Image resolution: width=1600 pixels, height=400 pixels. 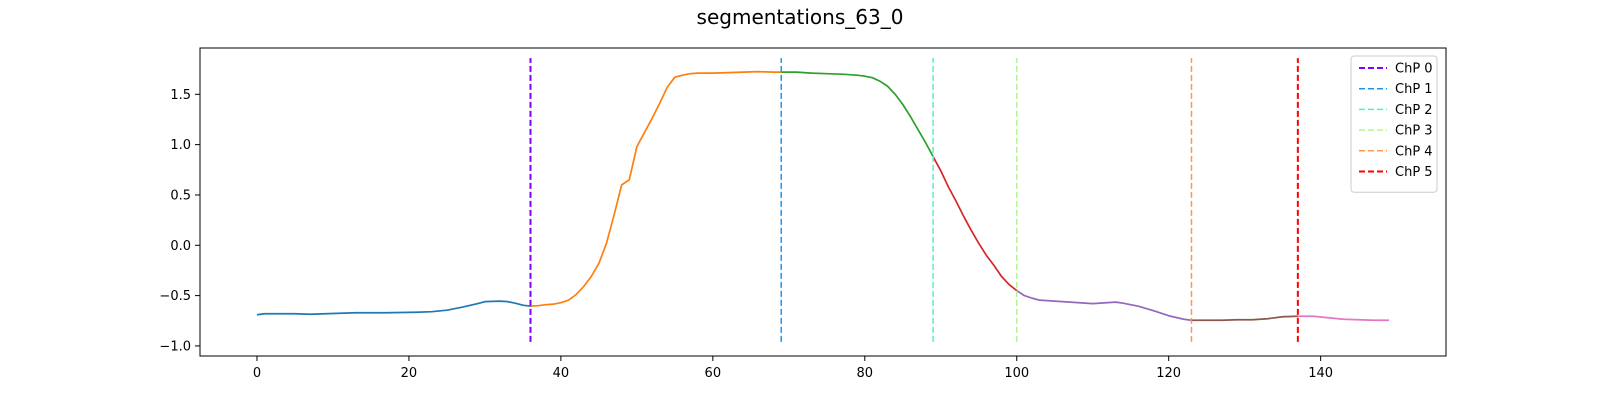 What do you see at coordinates (1320, 373) in the screenshot?
I see `x-tick-label-7: 140` at bounding box center [1320, 373].